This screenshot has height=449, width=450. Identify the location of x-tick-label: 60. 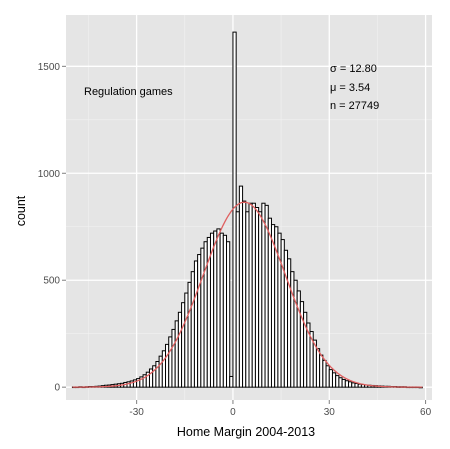
(426, 412).